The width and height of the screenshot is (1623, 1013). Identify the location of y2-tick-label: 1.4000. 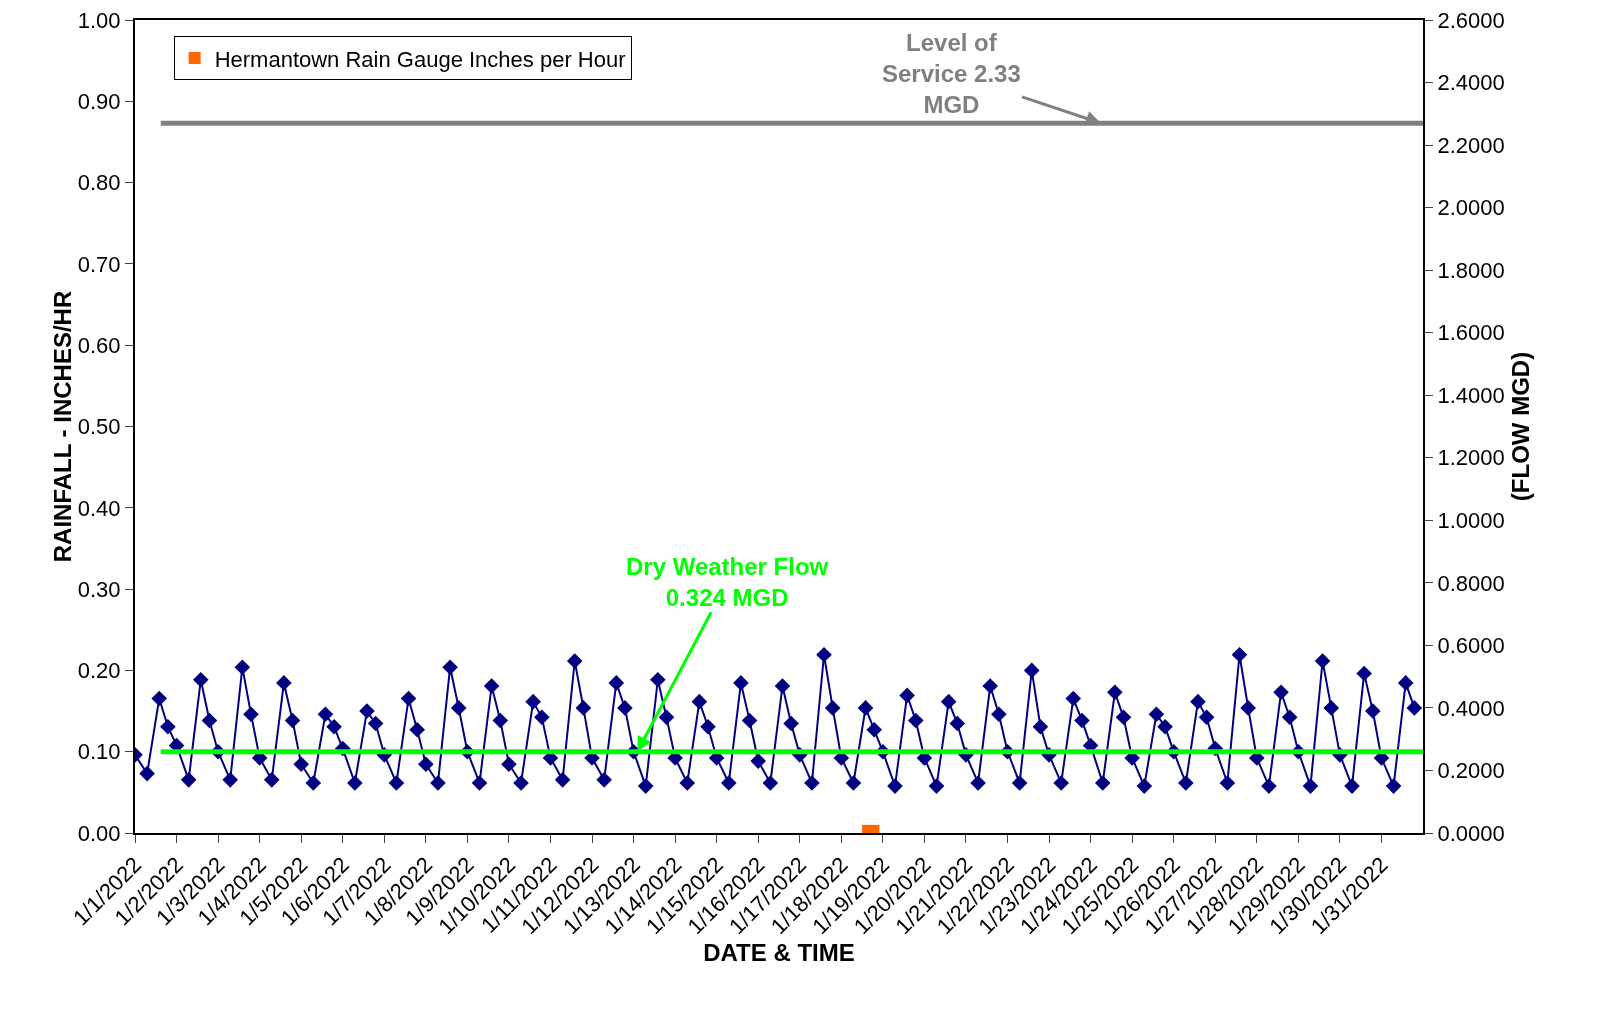
(1471, 395).